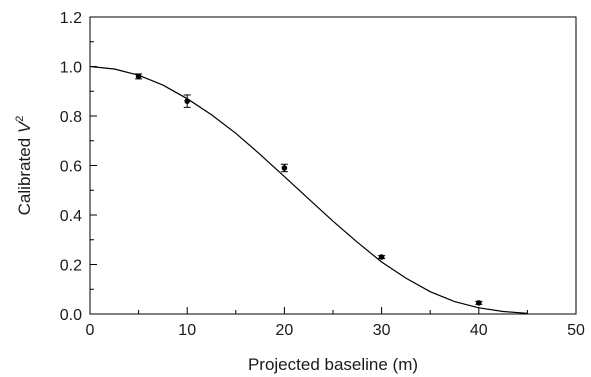  What do you see at coordinates (24, 126) in the screenshot?
I see `y-axis-title-variable: V` at bounding box center [24, 126].